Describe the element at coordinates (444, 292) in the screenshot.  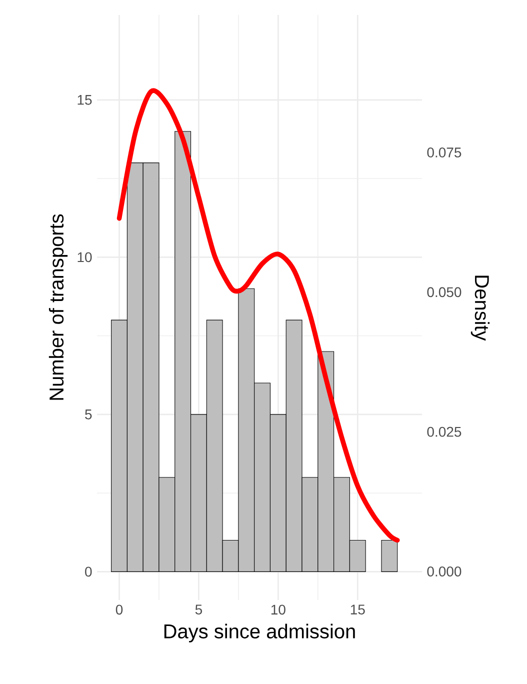
I see `y2-tick-label: 0.050` at that location.